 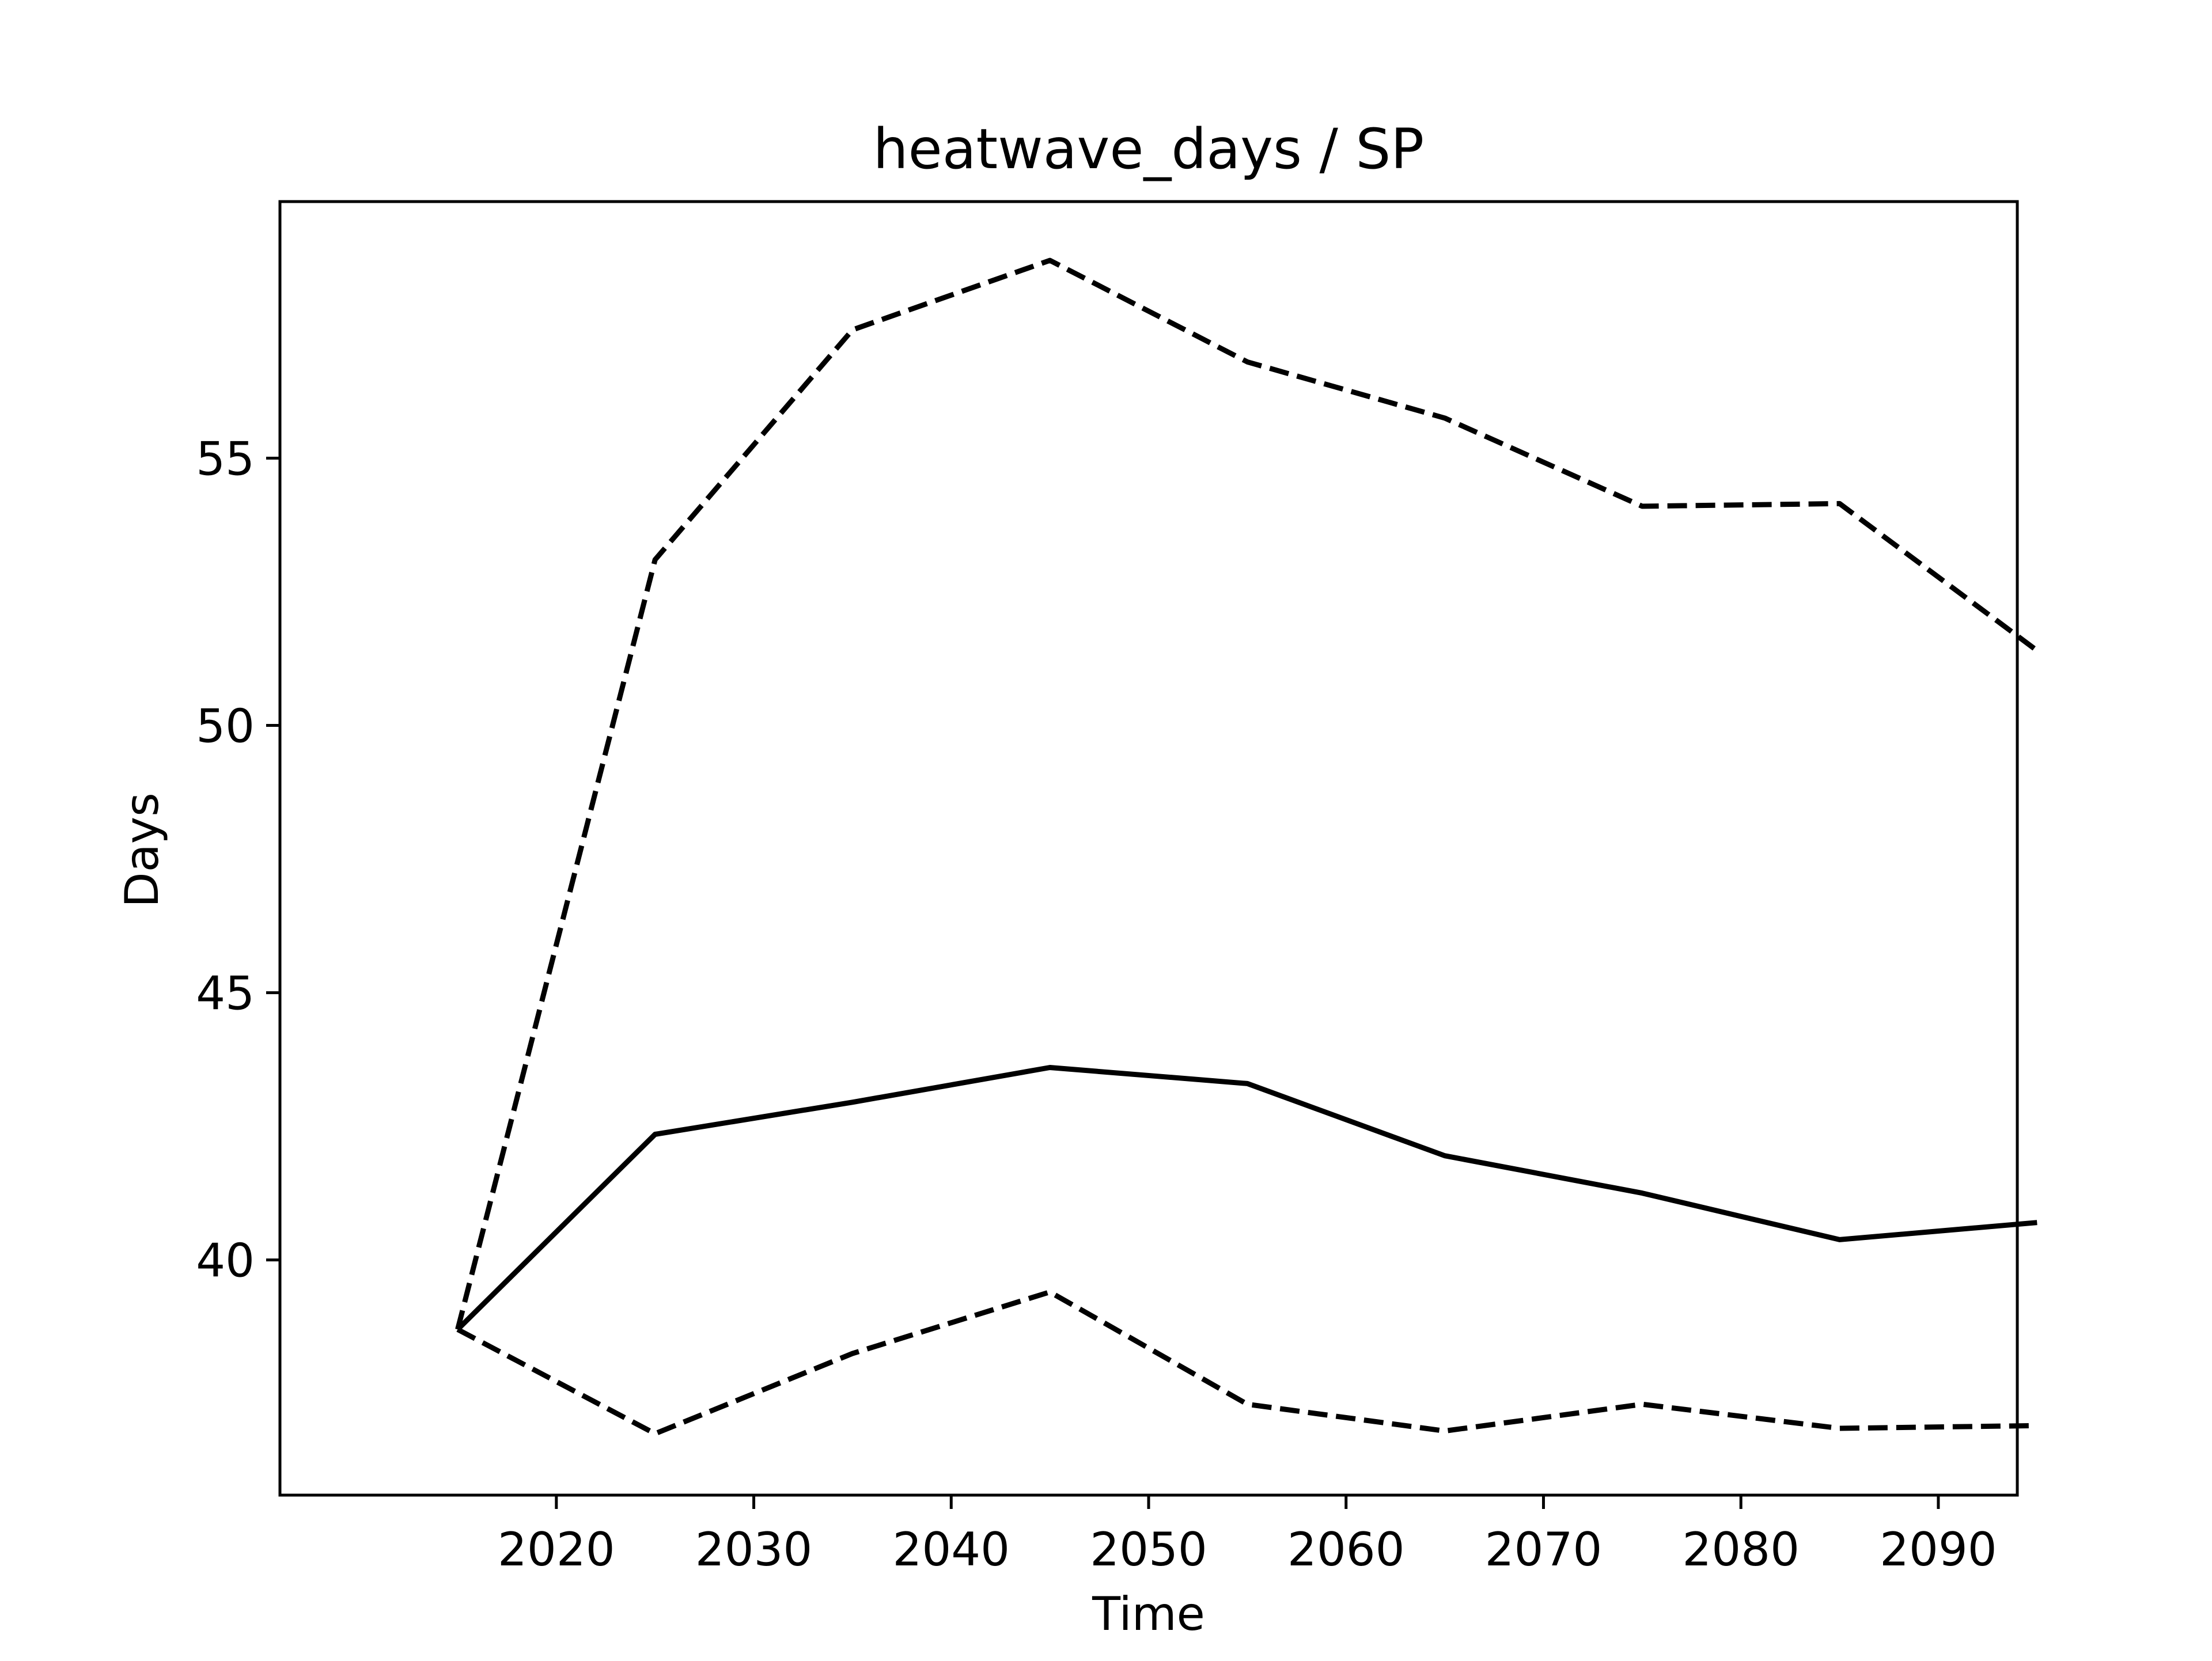 I want to click on x-tick-label: 2070, so click(x=1544, y=1549).